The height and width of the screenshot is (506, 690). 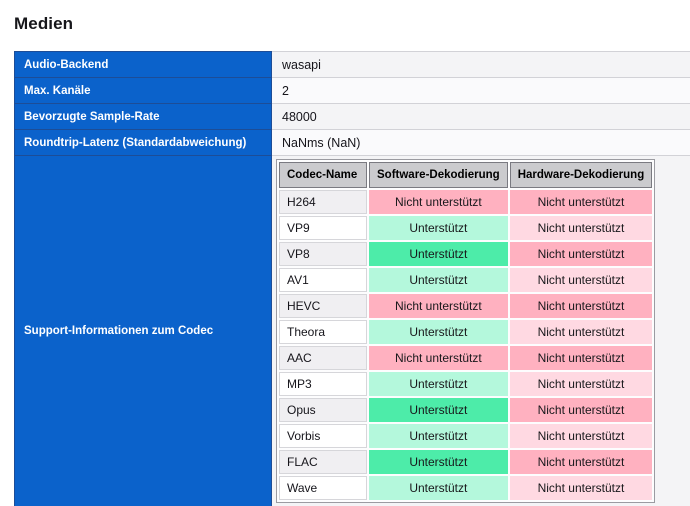 I want to click on codec-row: FLAC Unterstützt Nicht unterstützt, so click(x=466, y=462).